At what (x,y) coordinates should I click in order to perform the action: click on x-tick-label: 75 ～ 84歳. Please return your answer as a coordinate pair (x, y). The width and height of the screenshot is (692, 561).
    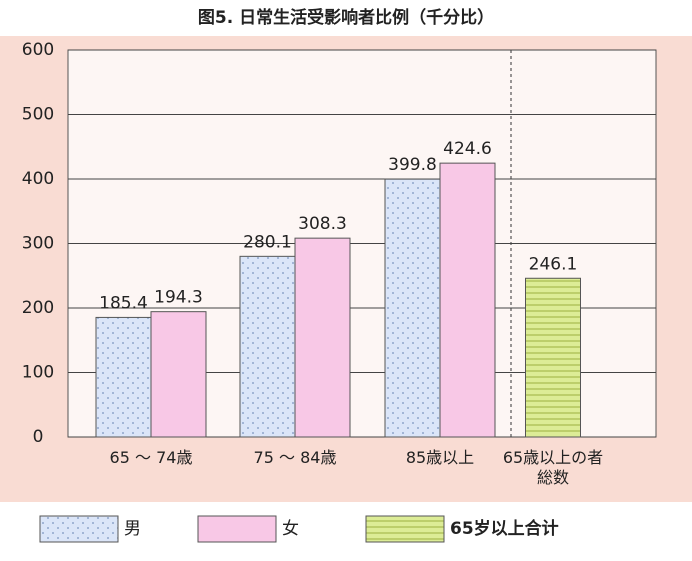
    Looking at the image, I should click on (295, 457).